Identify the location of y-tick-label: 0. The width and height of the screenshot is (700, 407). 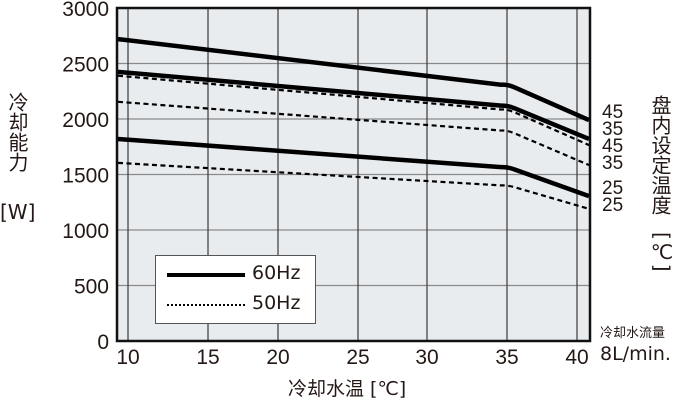
(103, 342).